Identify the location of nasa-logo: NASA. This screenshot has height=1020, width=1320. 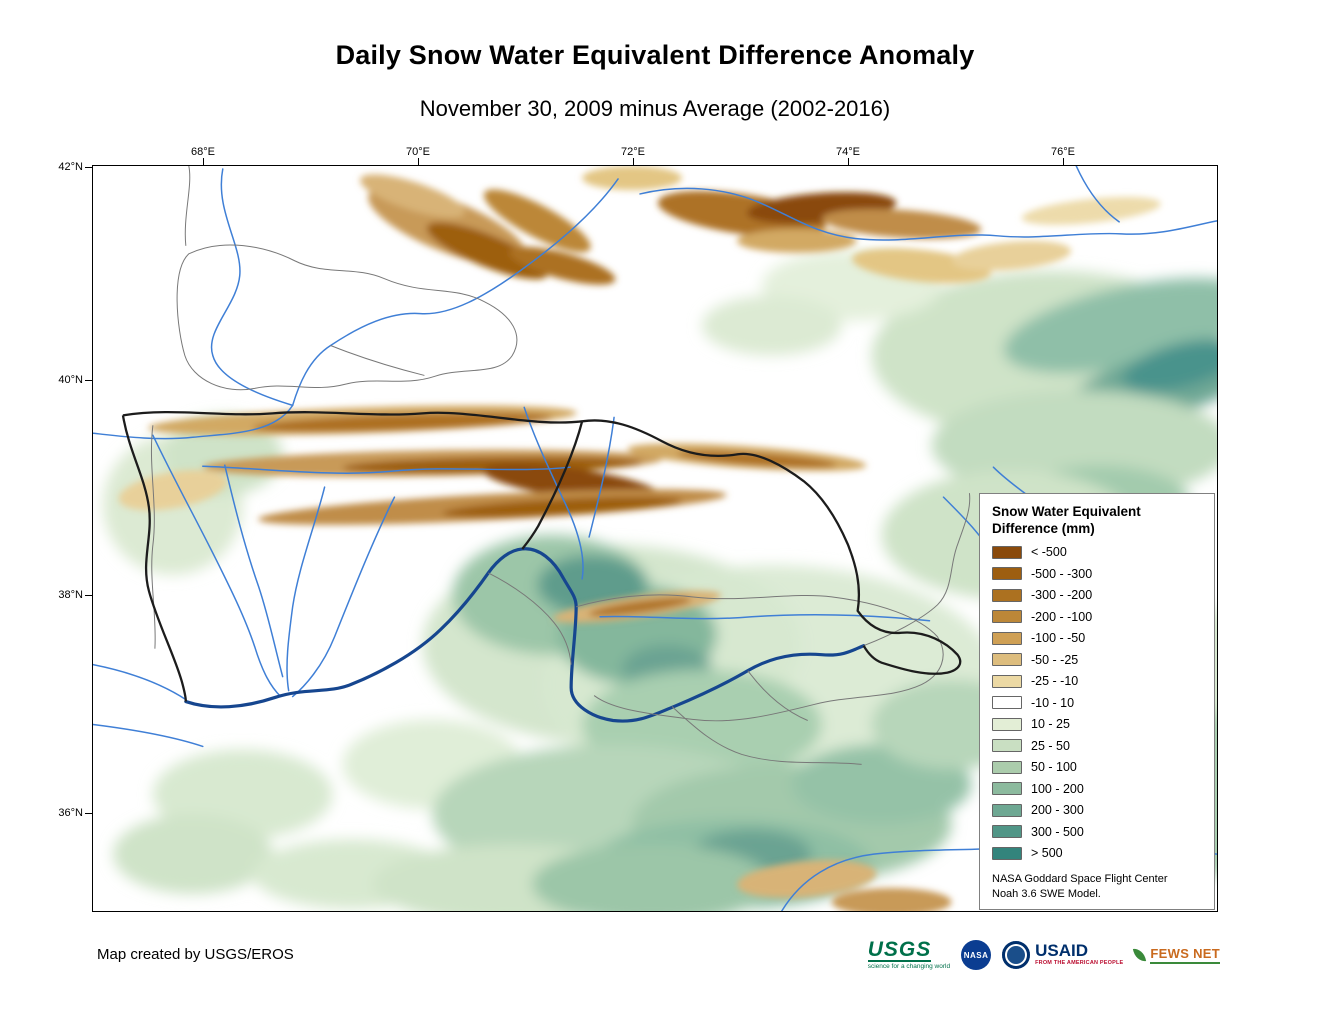
(976, 955).